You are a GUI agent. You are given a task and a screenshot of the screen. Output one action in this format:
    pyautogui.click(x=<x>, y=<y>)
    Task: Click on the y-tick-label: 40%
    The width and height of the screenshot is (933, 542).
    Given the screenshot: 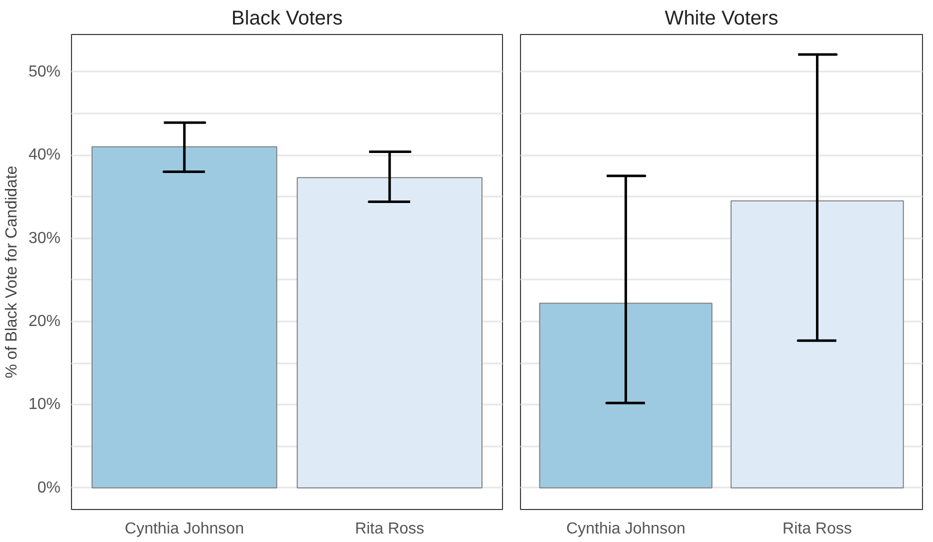 What is the action you would take?
    pyautogui.click(x=44, y=155)
    